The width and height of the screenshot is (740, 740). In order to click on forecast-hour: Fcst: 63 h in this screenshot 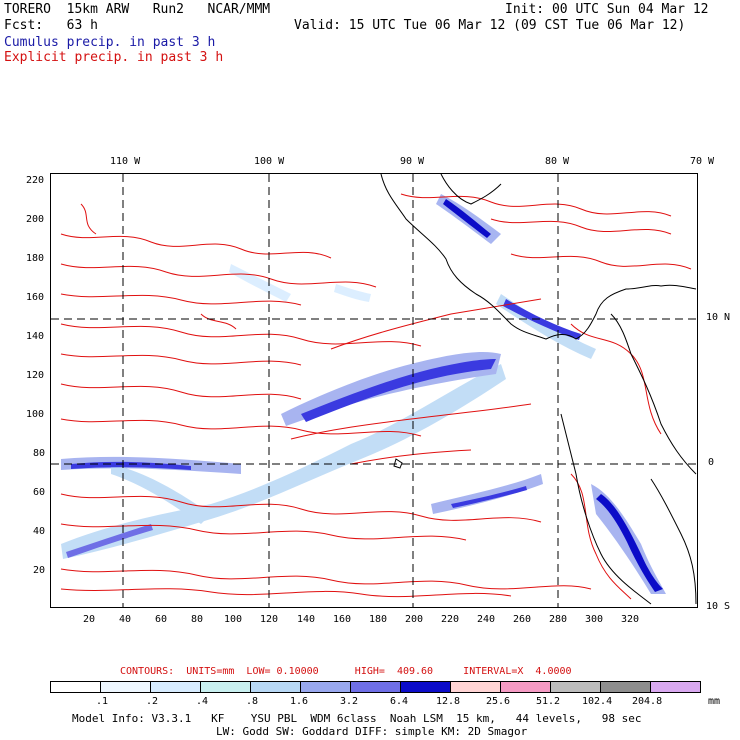, I will do `click(51, 25)`.